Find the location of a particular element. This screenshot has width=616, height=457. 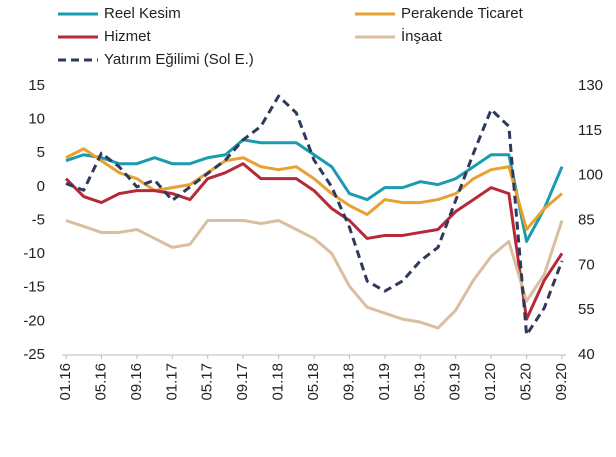

x-tick-label: 09.19 is located at coordinates (455, 382).